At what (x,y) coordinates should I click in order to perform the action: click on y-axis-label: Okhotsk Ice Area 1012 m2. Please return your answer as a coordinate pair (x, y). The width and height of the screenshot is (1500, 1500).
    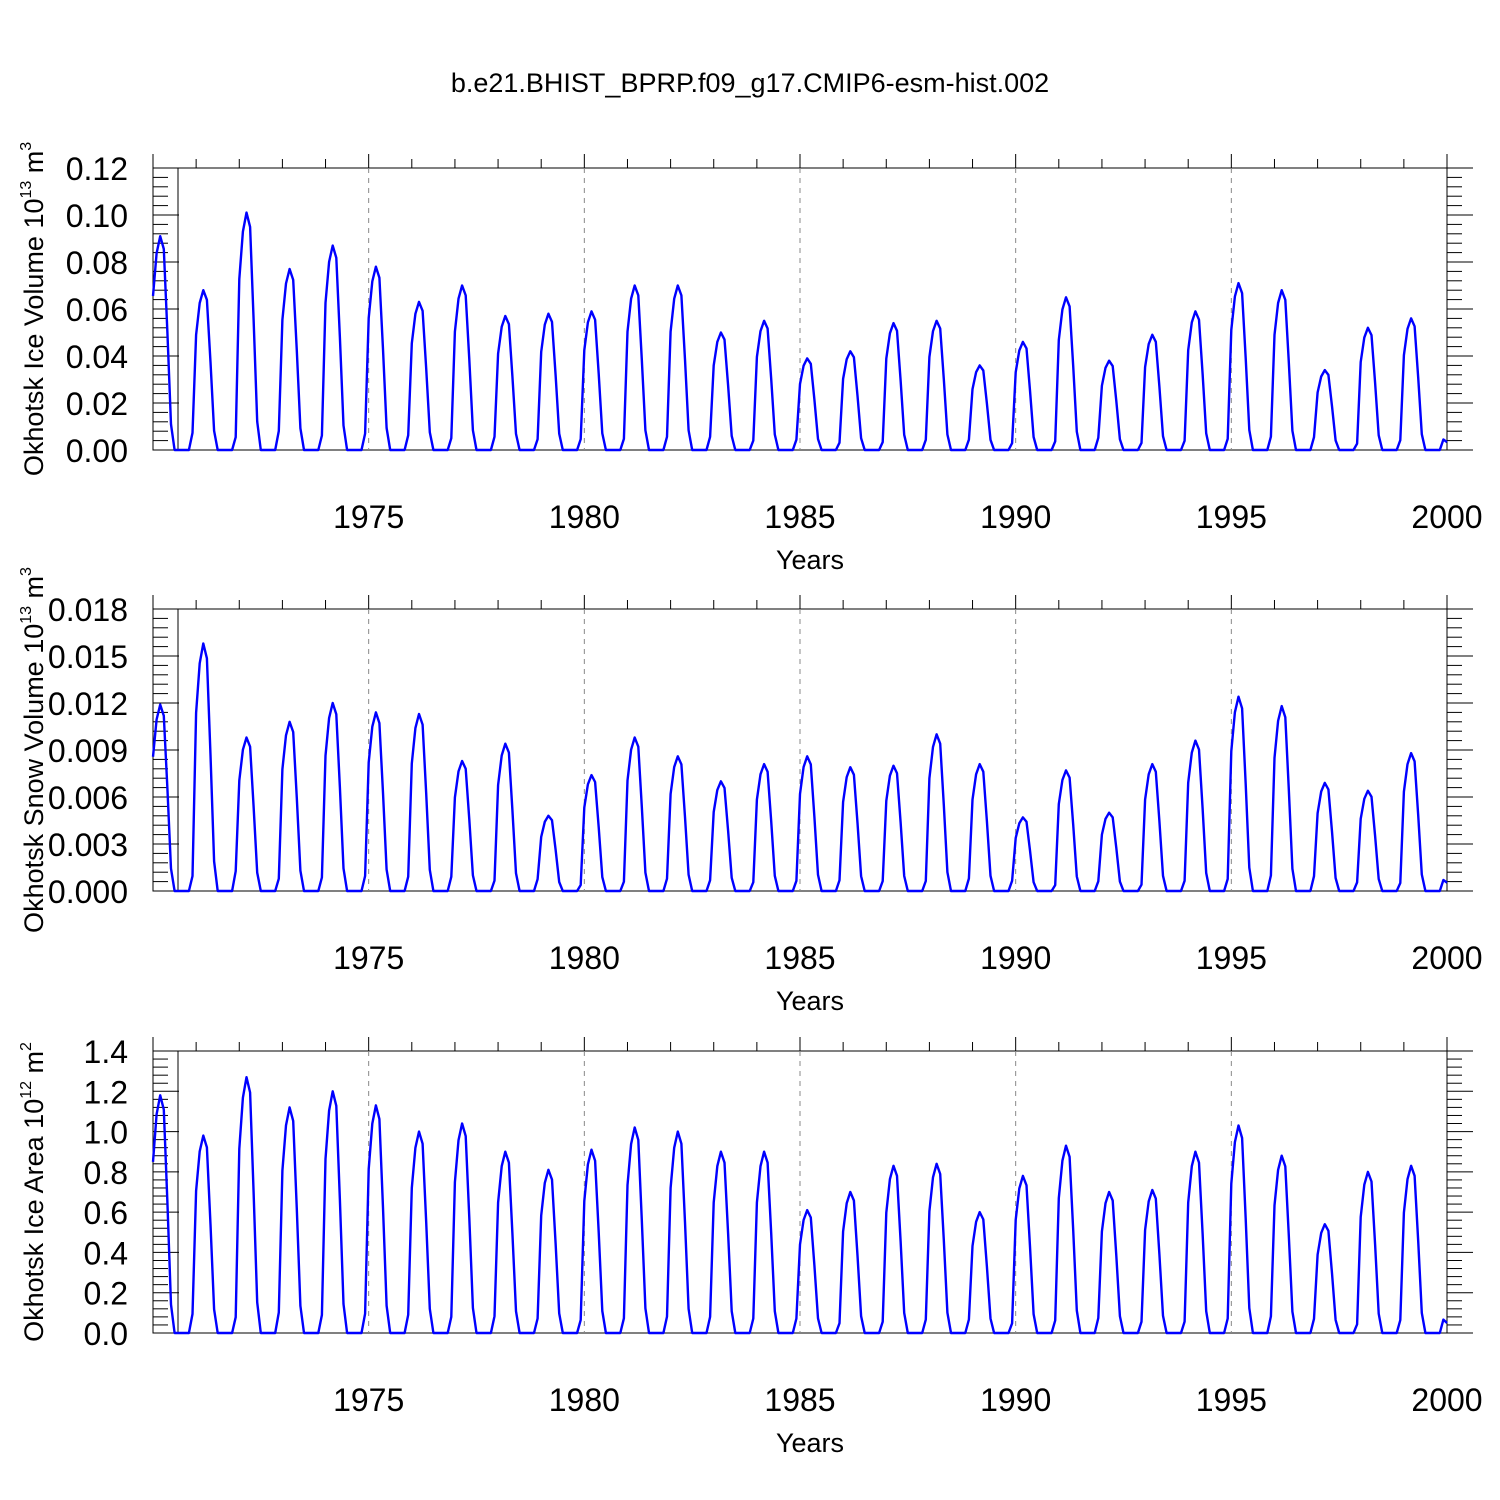
    Looking at the image, I should click on (33, 1192).